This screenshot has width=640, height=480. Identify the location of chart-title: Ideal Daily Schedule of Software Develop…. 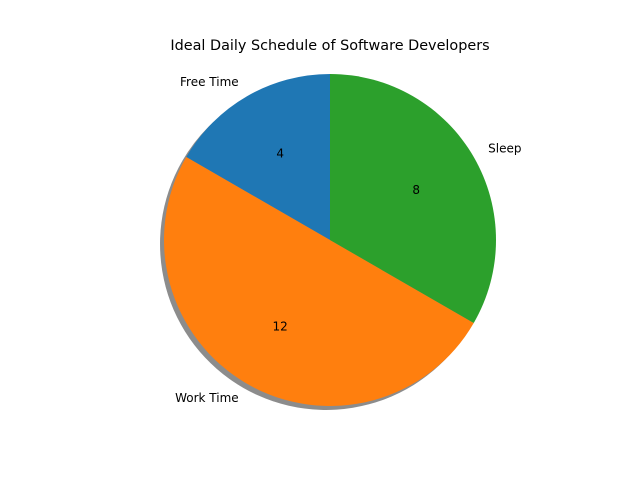
(329, 46).